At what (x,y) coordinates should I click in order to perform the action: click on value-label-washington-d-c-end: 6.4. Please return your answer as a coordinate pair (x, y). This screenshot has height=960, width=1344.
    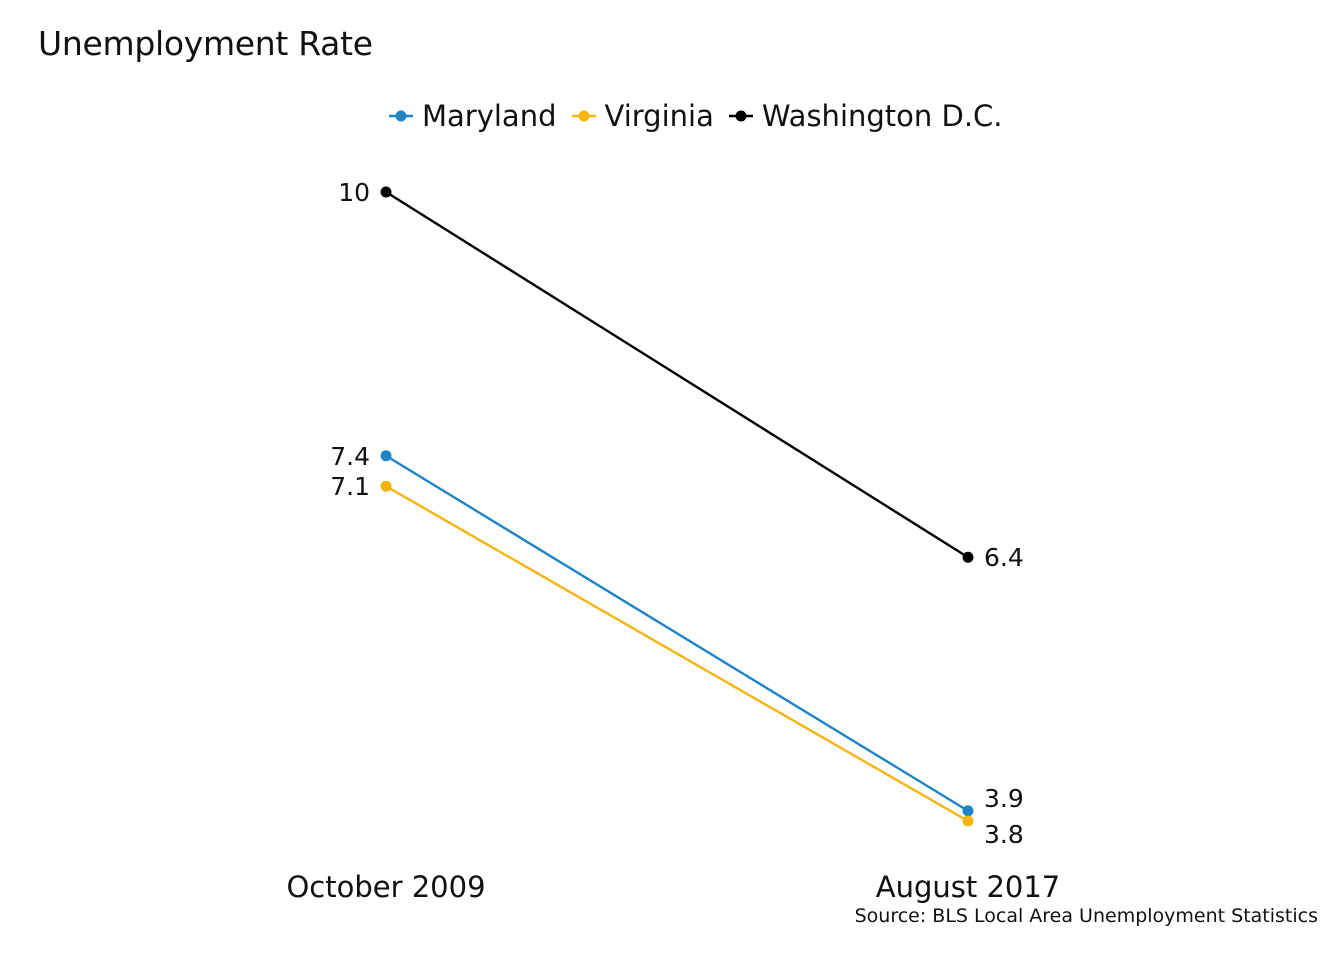
    Looking at the image, I should click on (1004, 557).